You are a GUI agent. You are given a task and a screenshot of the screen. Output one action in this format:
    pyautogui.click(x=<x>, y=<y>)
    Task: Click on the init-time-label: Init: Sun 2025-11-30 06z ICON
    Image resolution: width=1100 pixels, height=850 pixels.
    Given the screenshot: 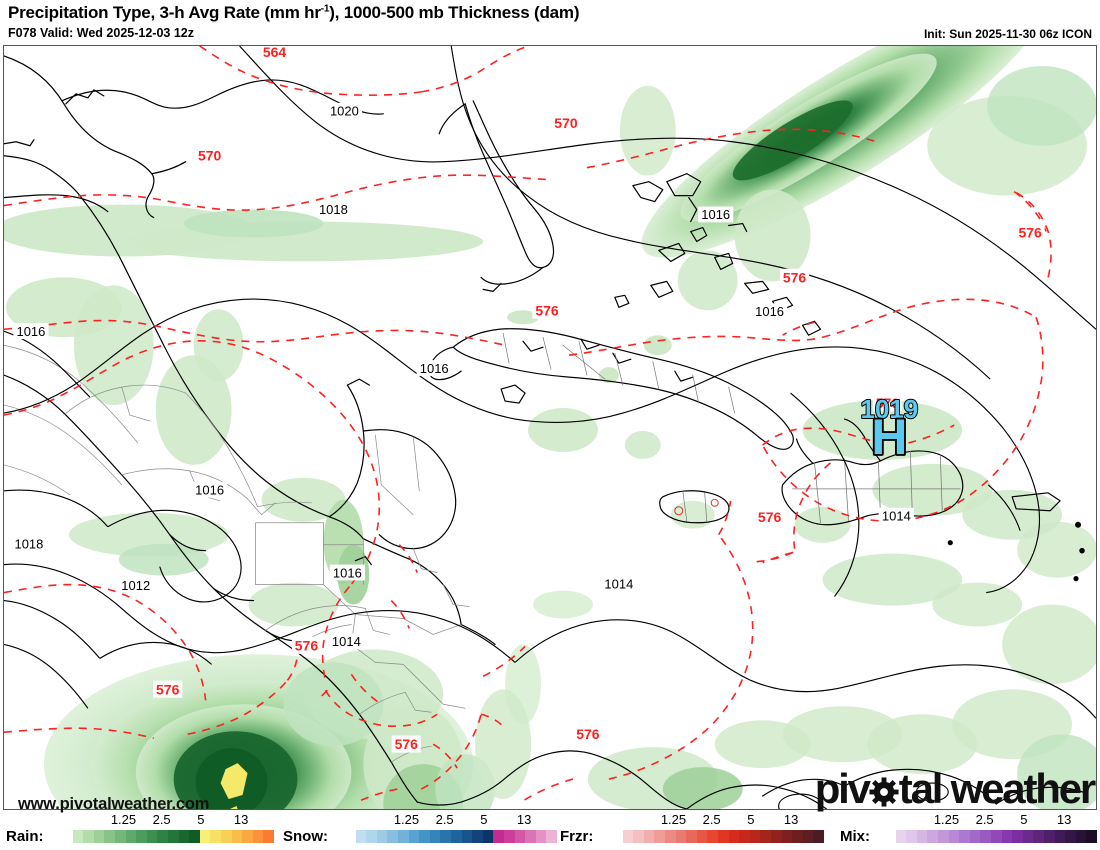 What is the action you would take?
    pyautogui.click(x=1007, y=34)
    